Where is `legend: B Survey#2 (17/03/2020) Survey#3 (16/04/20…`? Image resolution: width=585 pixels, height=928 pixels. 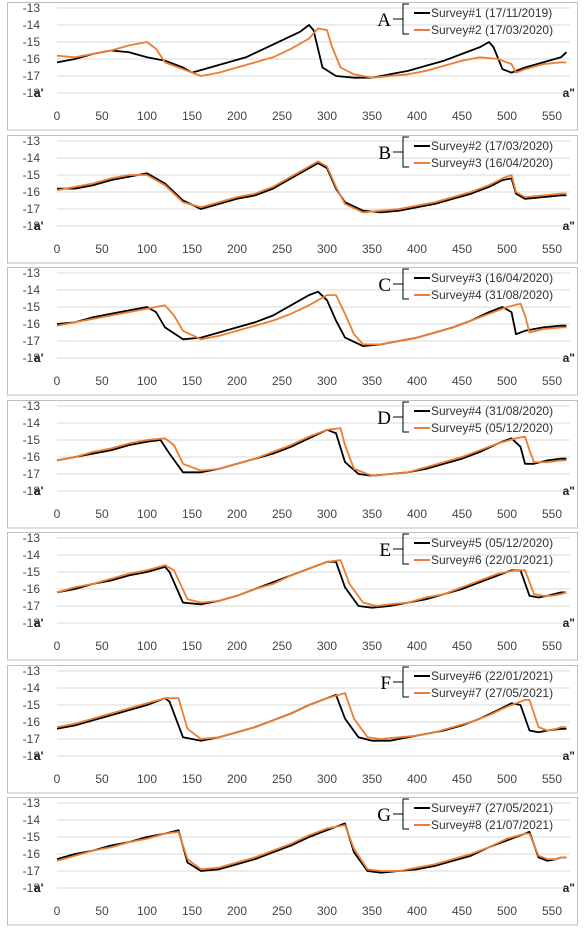 legend: B Survey#2 (17/03/2020) Survey#3 (16/04/20… is located at coordinates (465, 153).